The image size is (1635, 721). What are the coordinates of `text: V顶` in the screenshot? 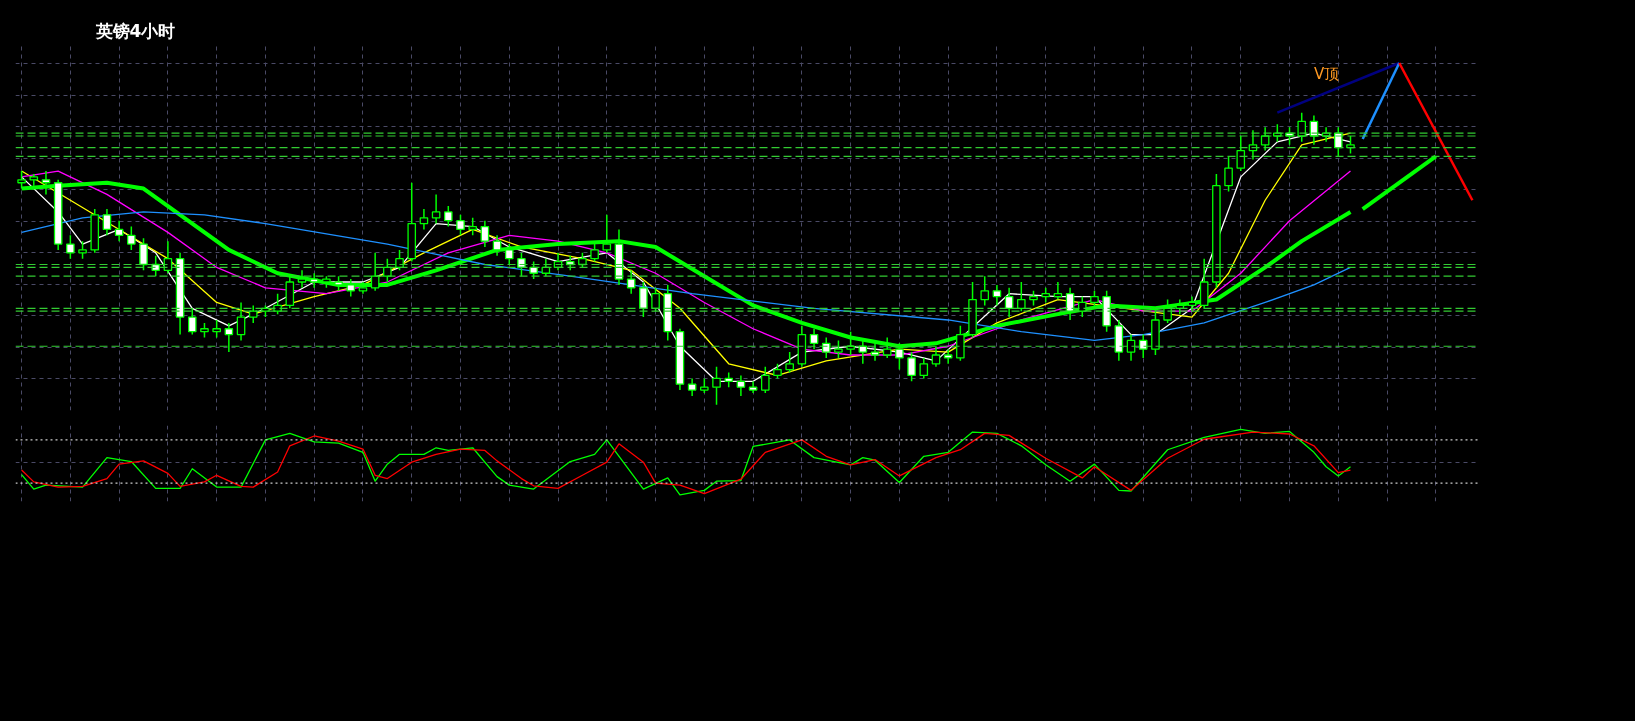 It's located at (1326, 74).